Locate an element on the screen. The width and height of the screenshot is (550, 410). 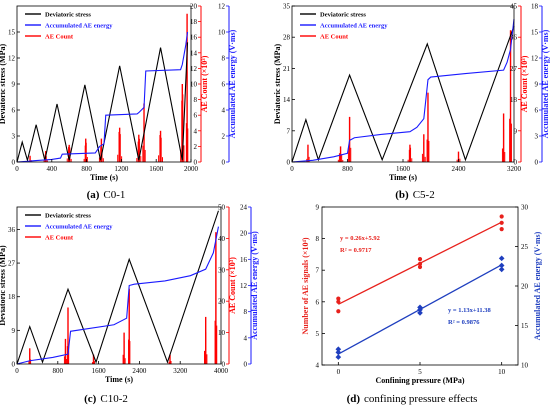
fit-r-squared: R² = 0.9876 is located at coordinates (464, 322).